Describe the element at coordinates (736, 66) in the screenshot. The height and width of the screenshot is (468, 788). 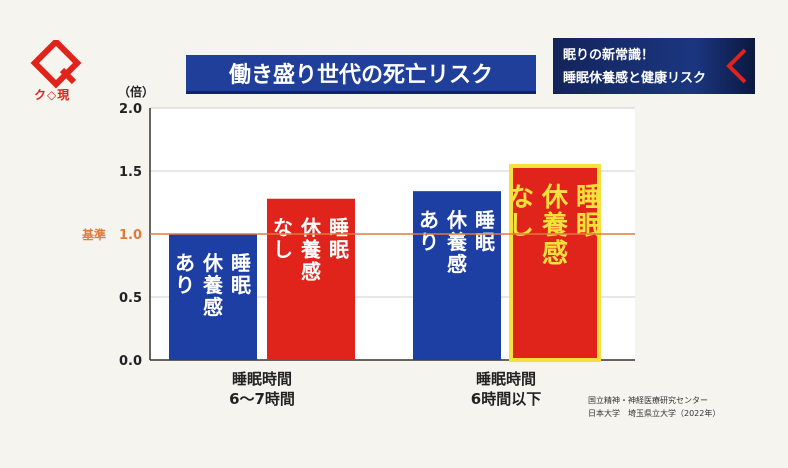
I see `chevron-left-icon` at that location.